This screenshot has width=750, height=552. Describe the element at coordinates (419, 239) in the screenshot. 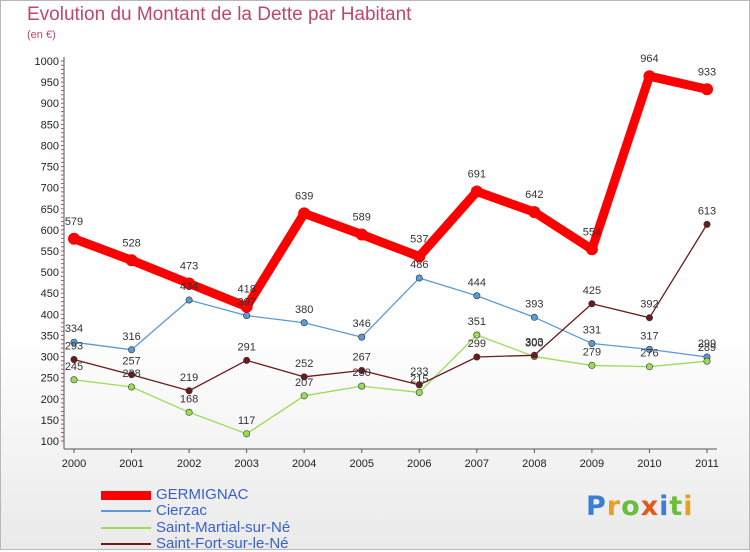

I see `data-label: 537` at that location.